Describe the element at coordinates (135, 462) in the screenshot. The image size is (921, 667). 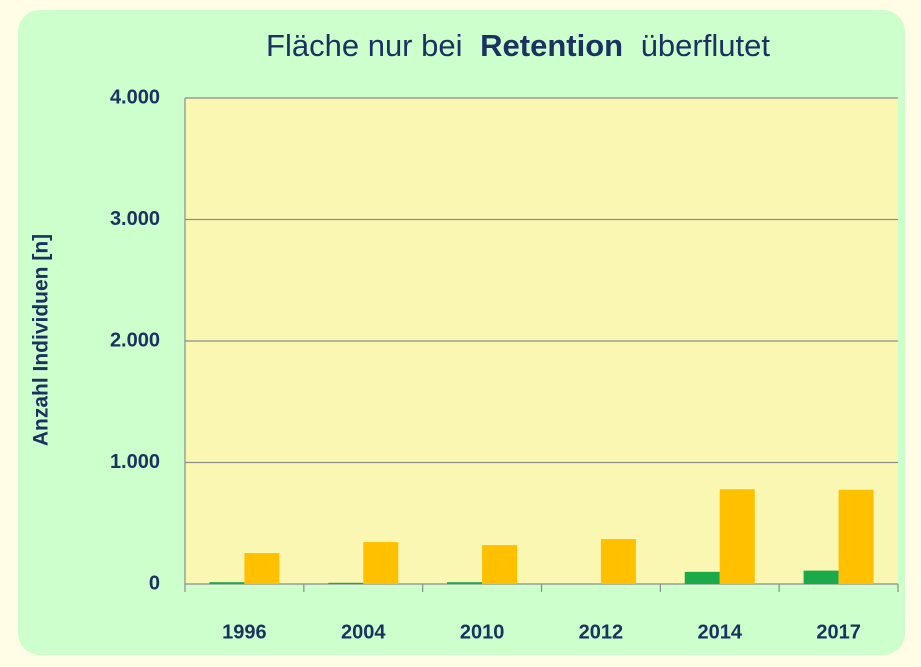
I see `y-tick-label: 1.000` at that location.